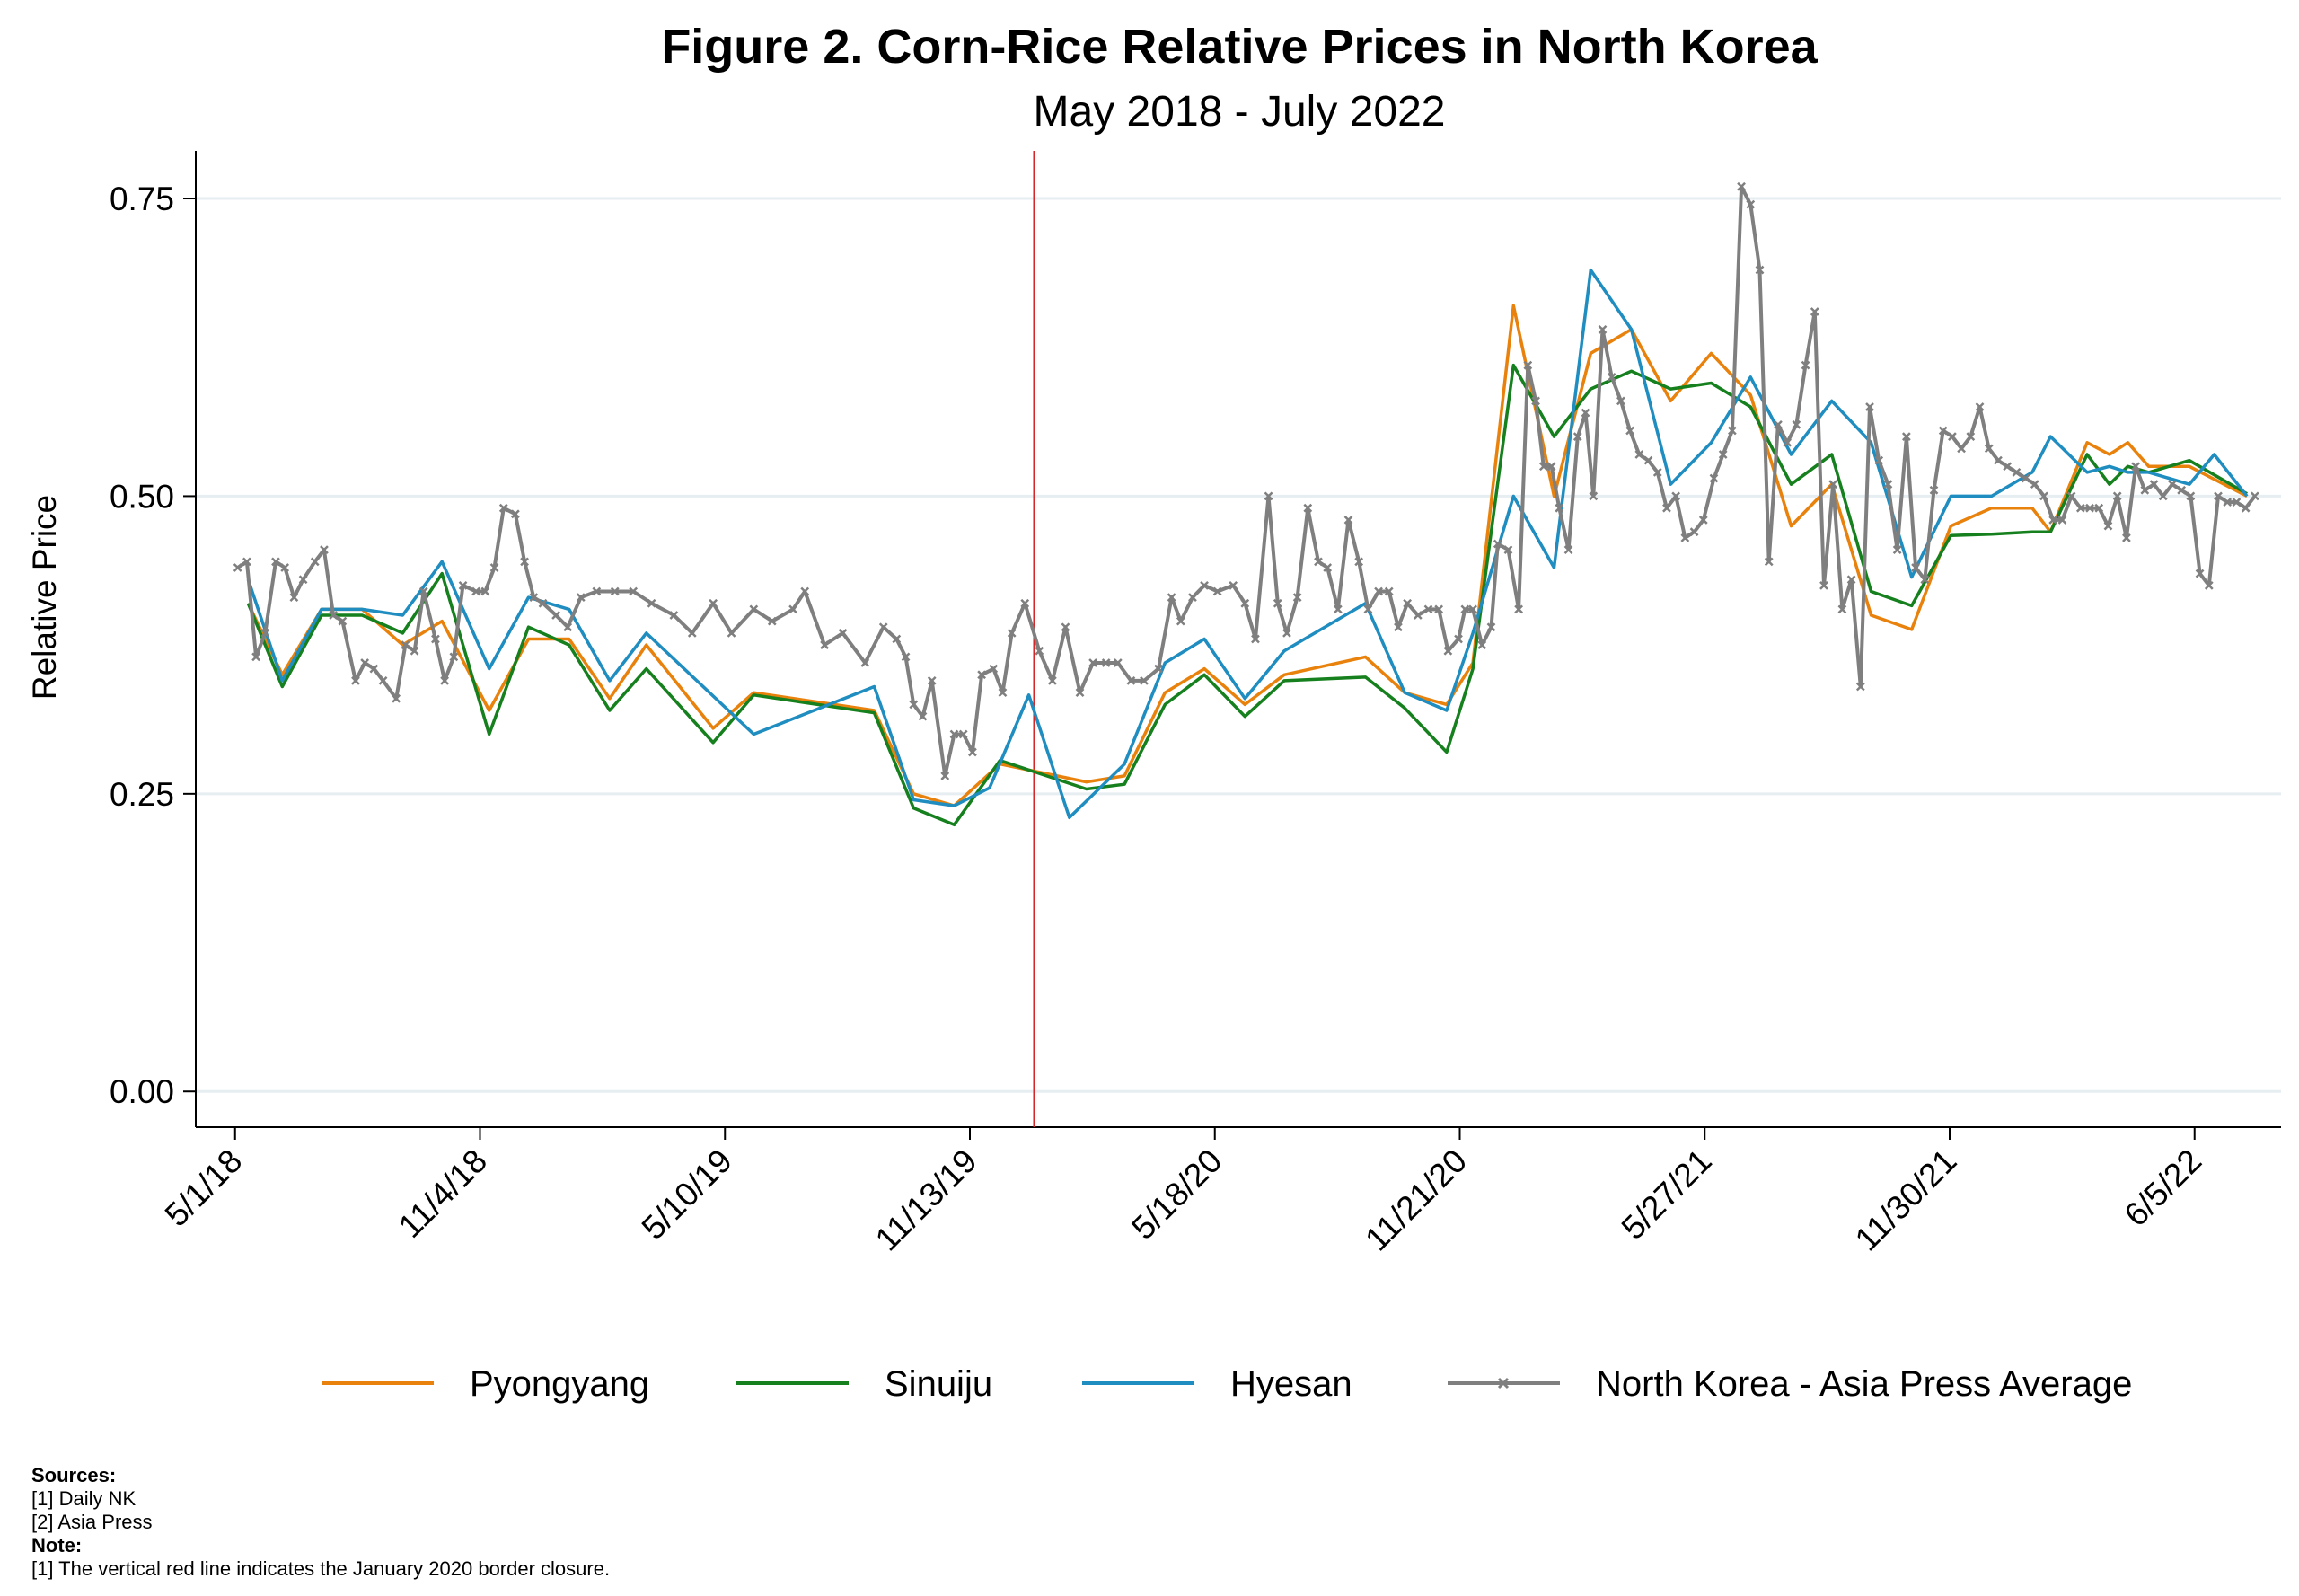  I want to click on x-tick-label: 5/18/20, so click(1177, 1194).